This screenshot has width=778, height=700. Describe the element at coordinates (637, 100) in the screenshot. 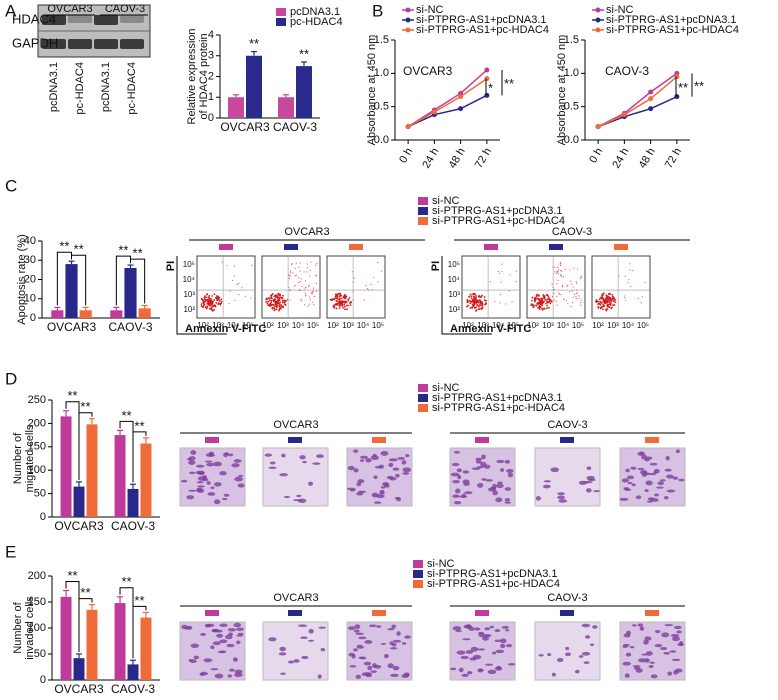

I see `line` at that location.